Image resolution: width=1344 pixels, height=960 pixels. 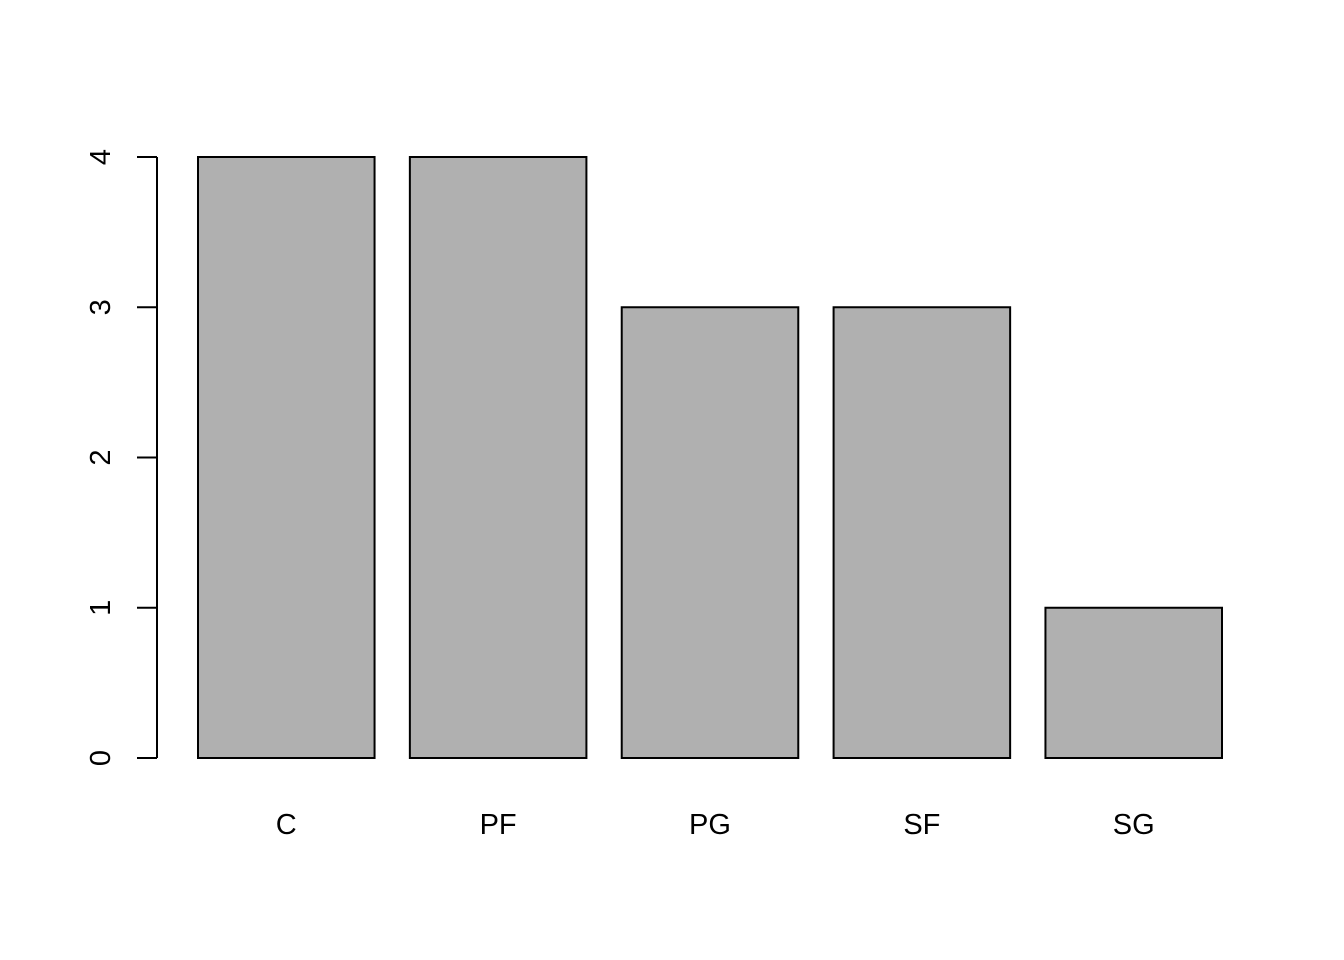 I want to click on y-tick-label: 3, so click(x=101, y=307).